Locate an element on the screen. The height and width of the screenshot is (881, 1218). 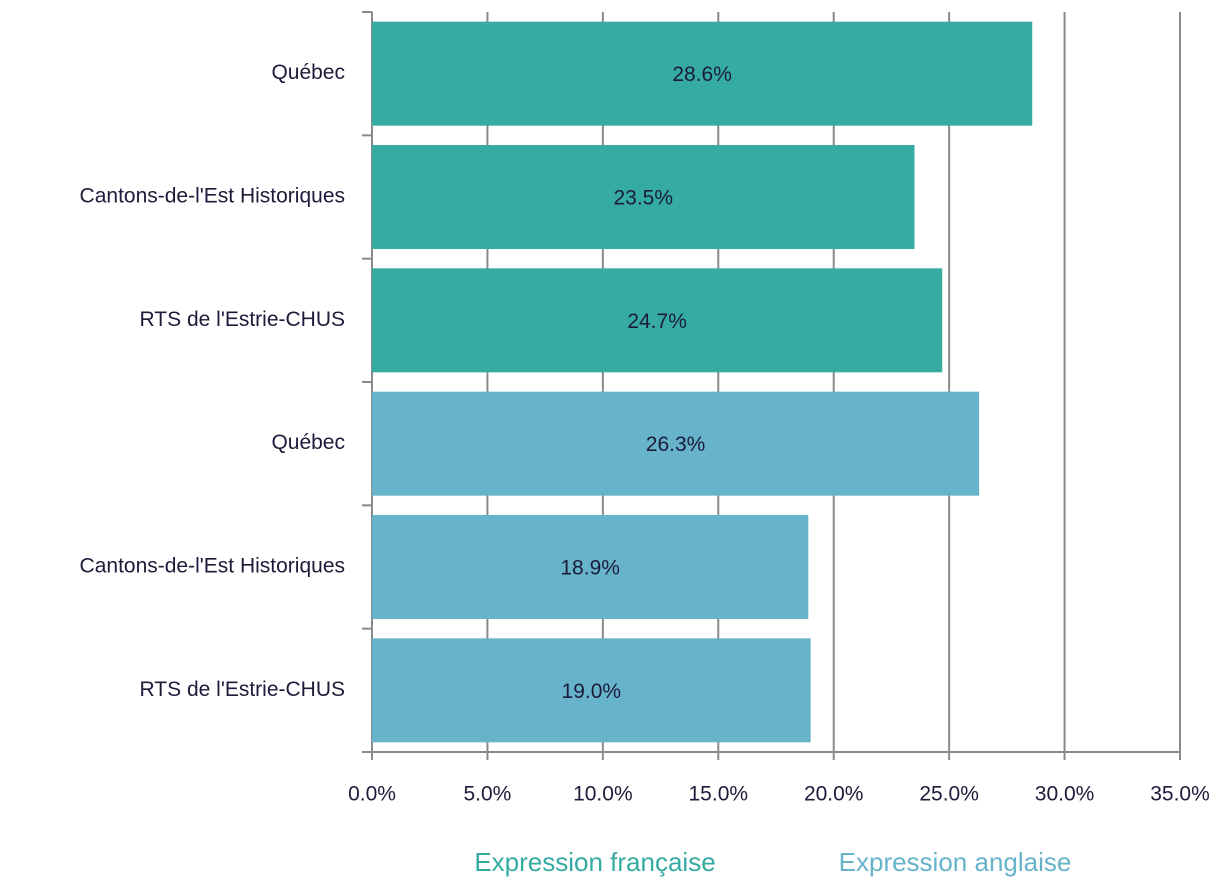
x-tick-label: 15.0% is located at coordinates (719, 794).